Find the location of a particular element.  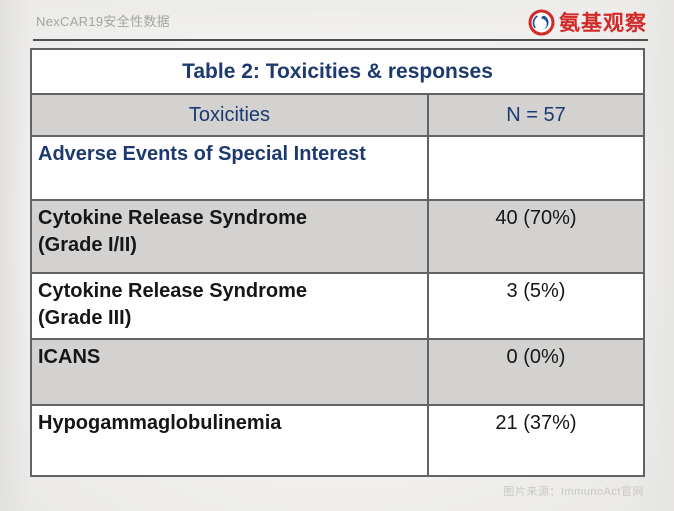

brand-swirl-icon is located at coordinates (541, 22).